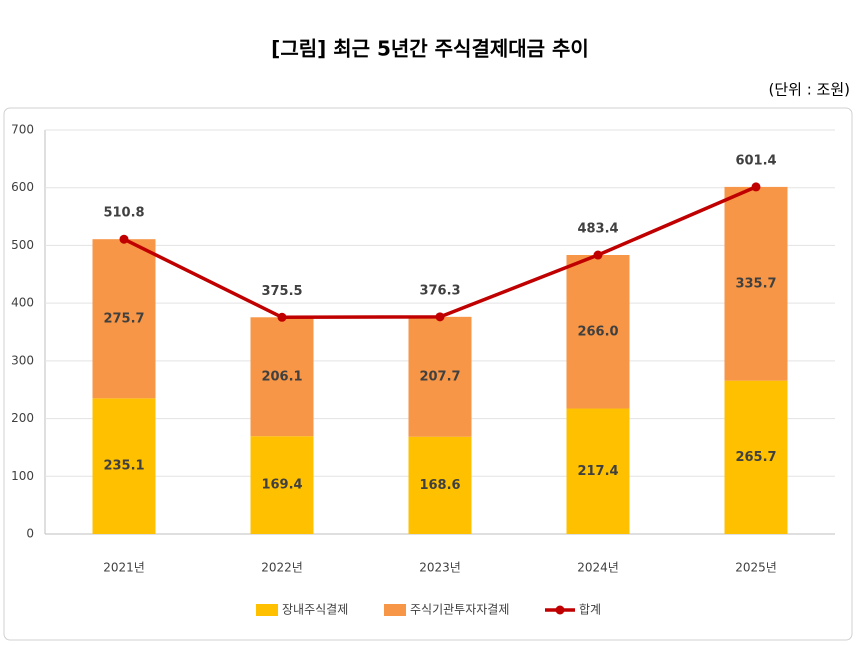 This screenshot has height=645, width=860. I want to click on data-label: 235.1, so click(123, 466).